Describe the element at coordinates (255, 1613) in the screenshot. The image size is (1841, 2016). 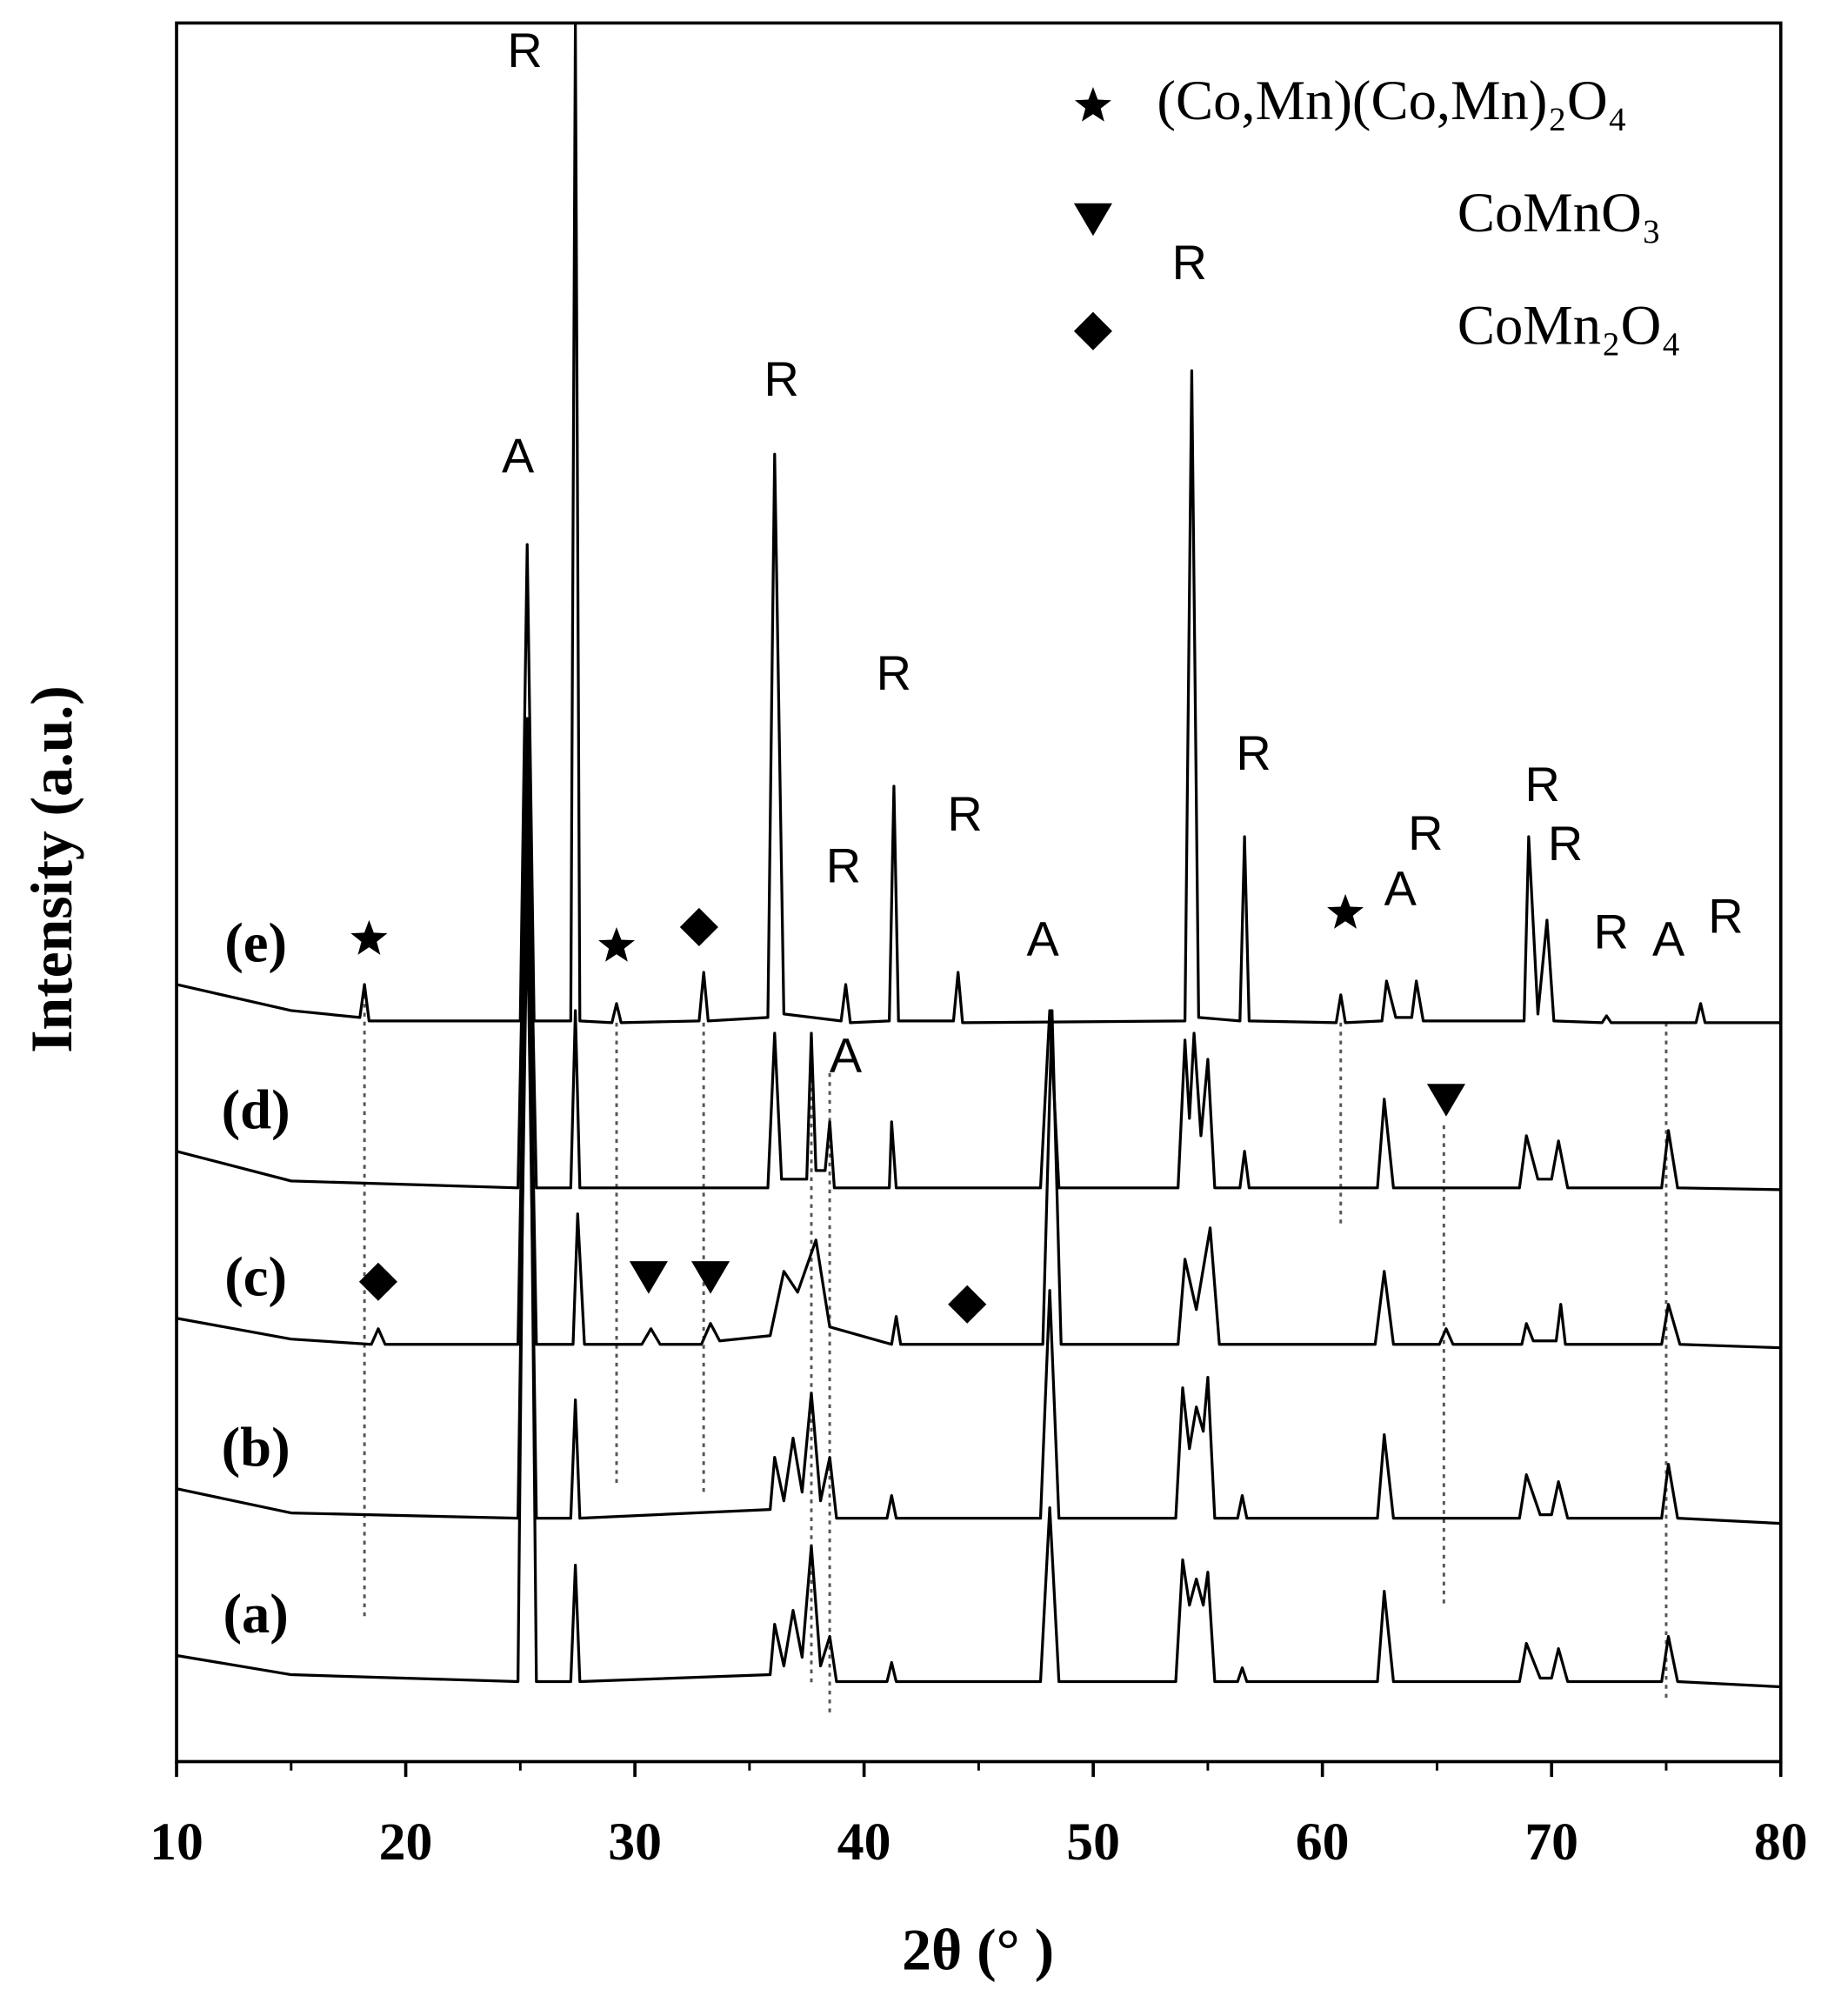
I see `series-label: (a)` at that location.